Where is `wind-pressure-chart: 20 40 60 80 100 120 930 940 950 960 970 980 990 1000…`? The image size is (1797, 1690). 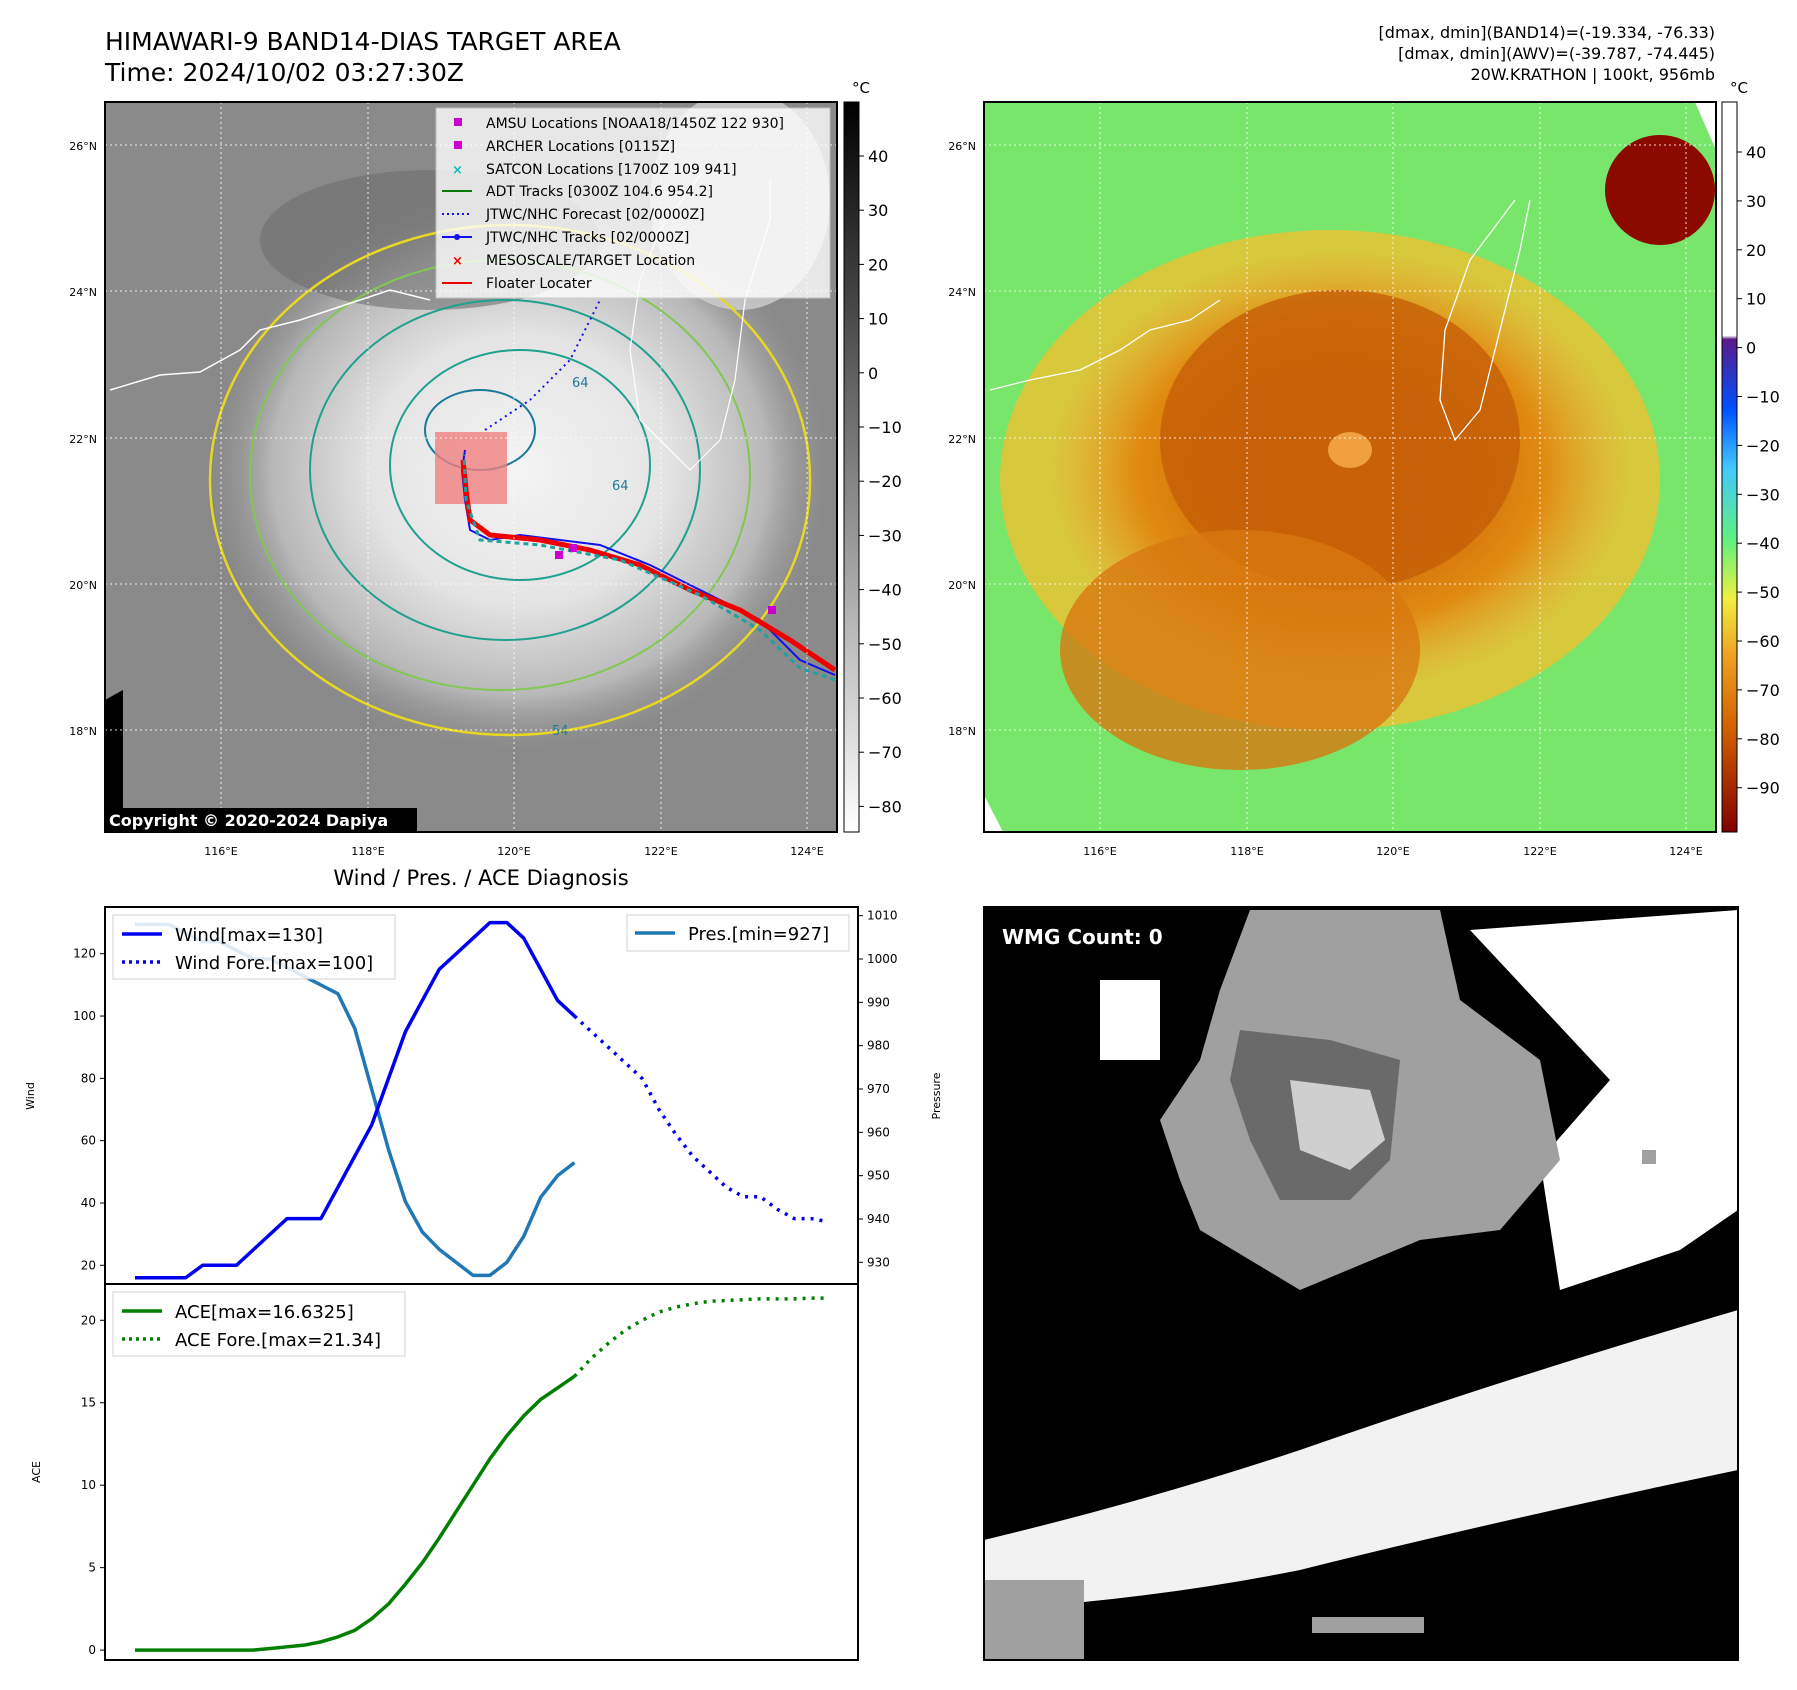
wind-pressure-chart: 20 40 60 80 100 120 930 940 950 960 970 980 990 1000… is located at coordinates (483, 1095).